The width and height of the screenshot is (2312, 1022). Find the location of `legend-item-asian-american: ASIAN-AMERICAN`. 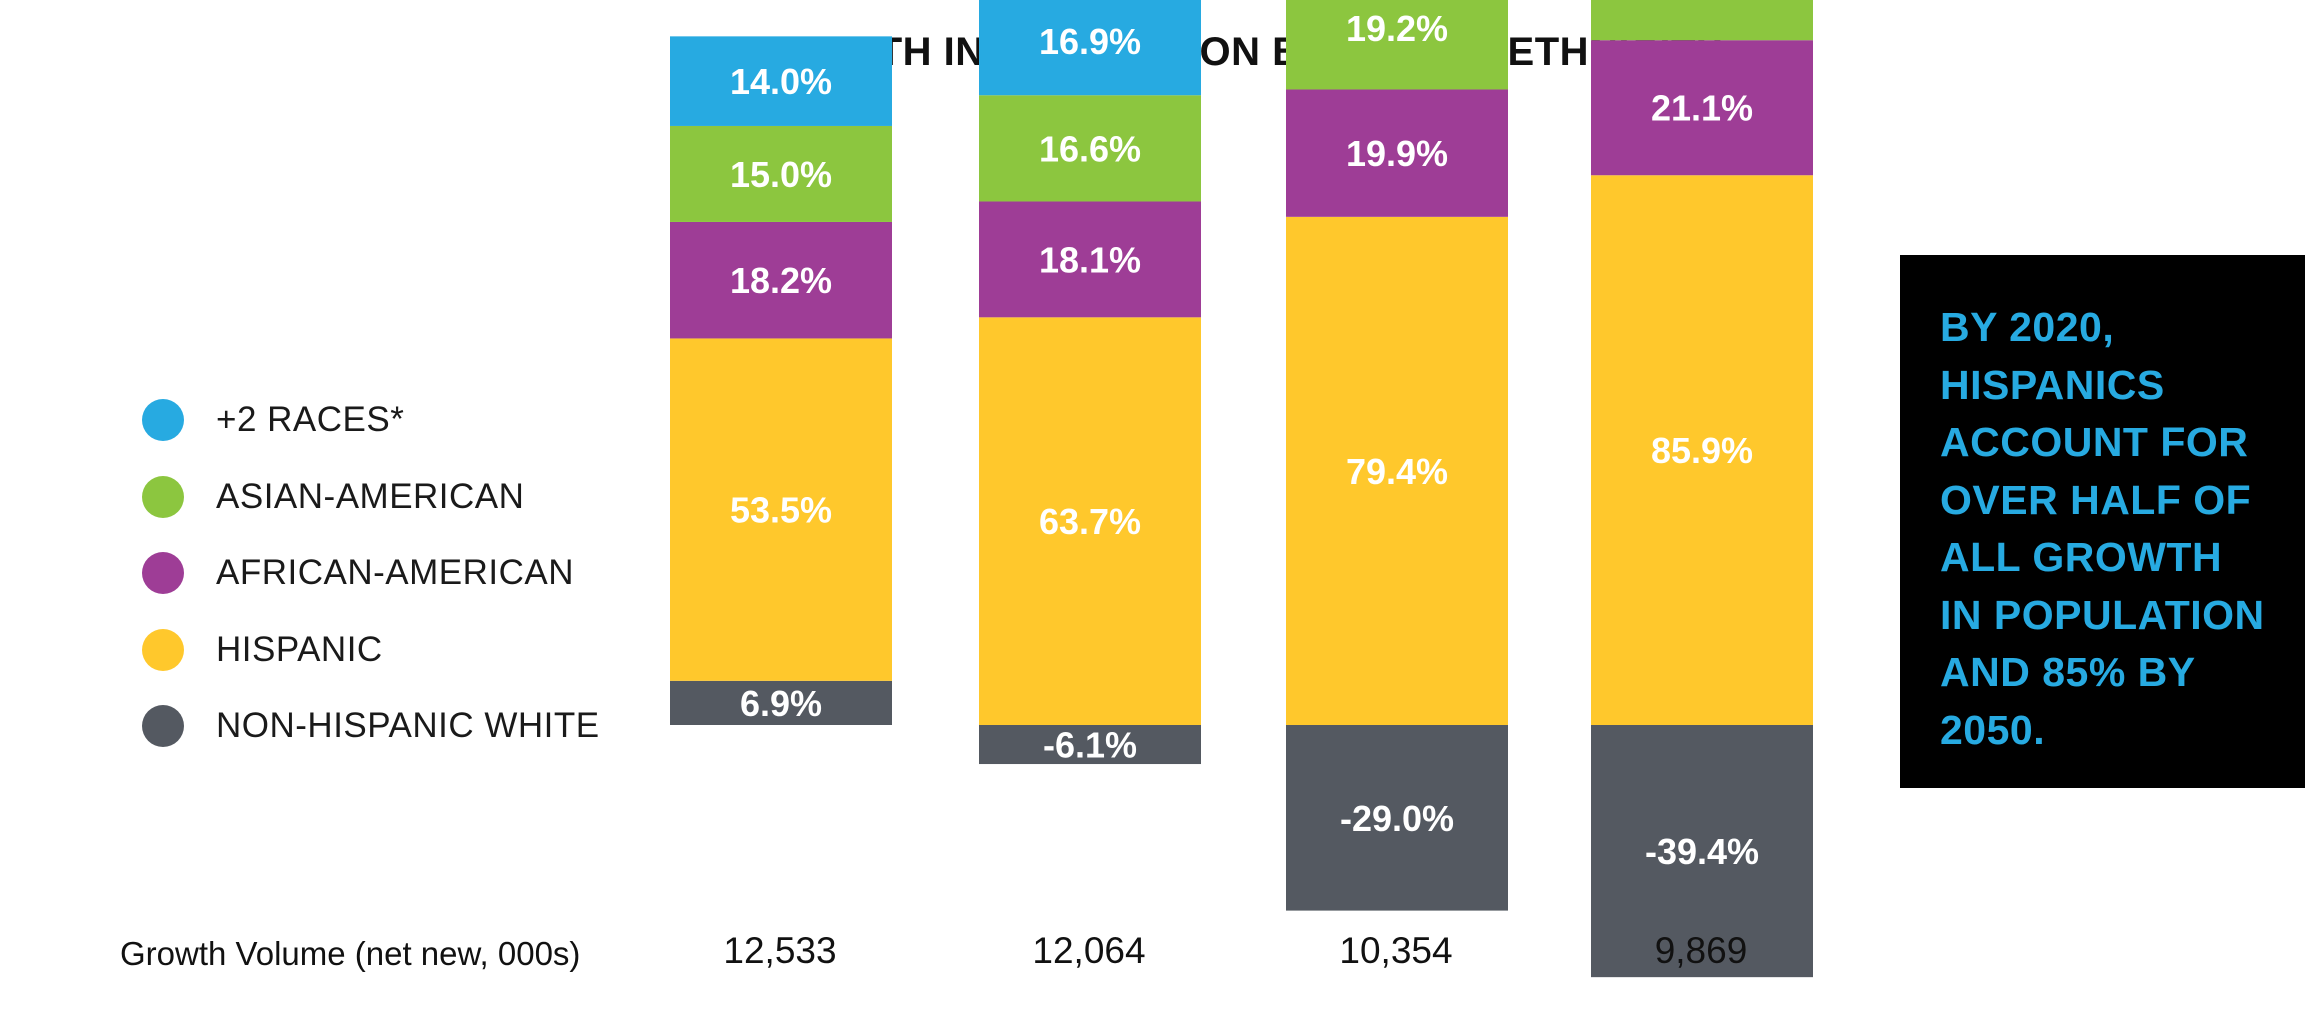

legend-item-asian-american: ASIAN-AMERICAN is located at coordinates (371, 497).